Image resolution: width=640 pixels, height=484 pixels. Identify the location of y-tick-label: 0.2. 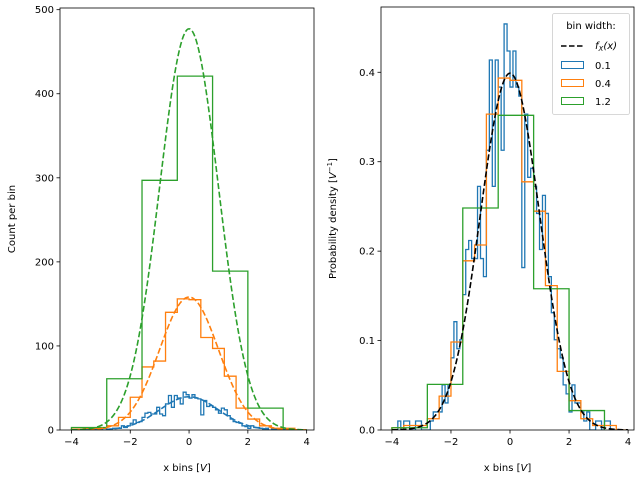
(367, 252).